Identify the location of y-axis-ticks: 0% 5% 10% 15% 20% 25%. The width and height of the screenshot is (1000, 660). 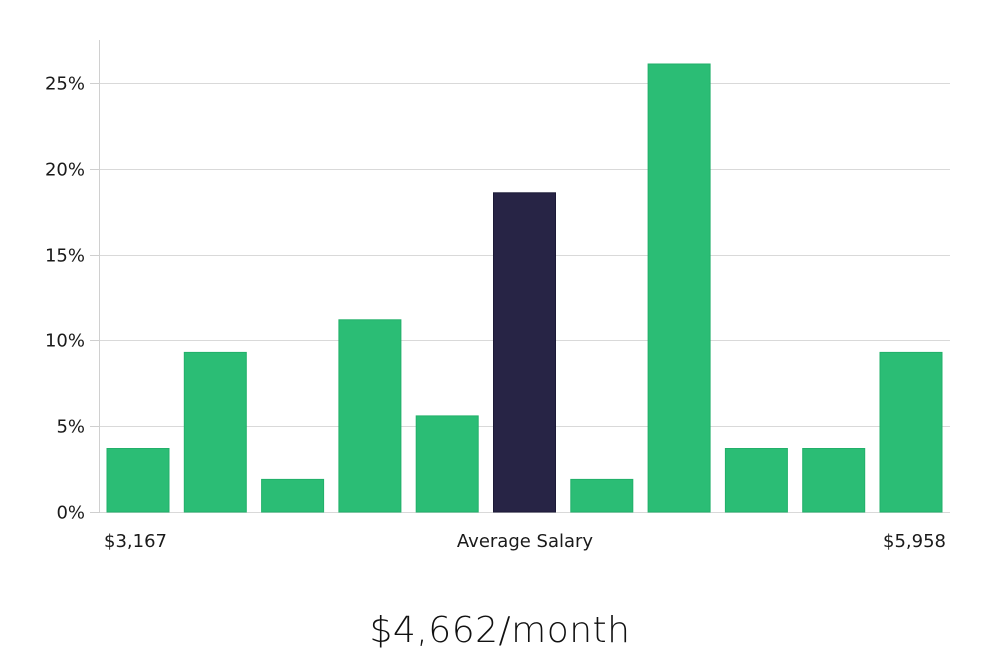
(72, 299).